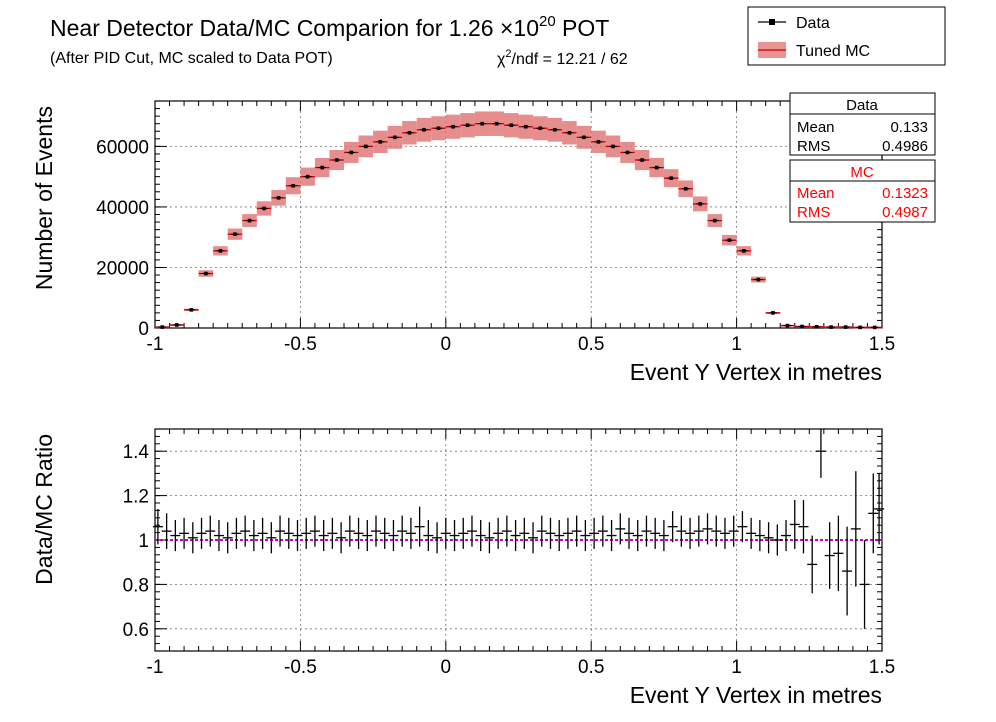 This screenshot has height=722, width=996. I want to click on top-xtick-label-3: 0.5, so click(591, 344).